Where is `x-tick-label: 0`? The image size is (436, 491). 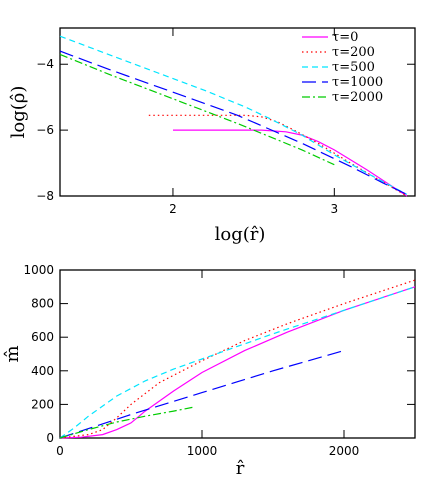 x-tick-label: 0 is located at coordinates (60, 451).